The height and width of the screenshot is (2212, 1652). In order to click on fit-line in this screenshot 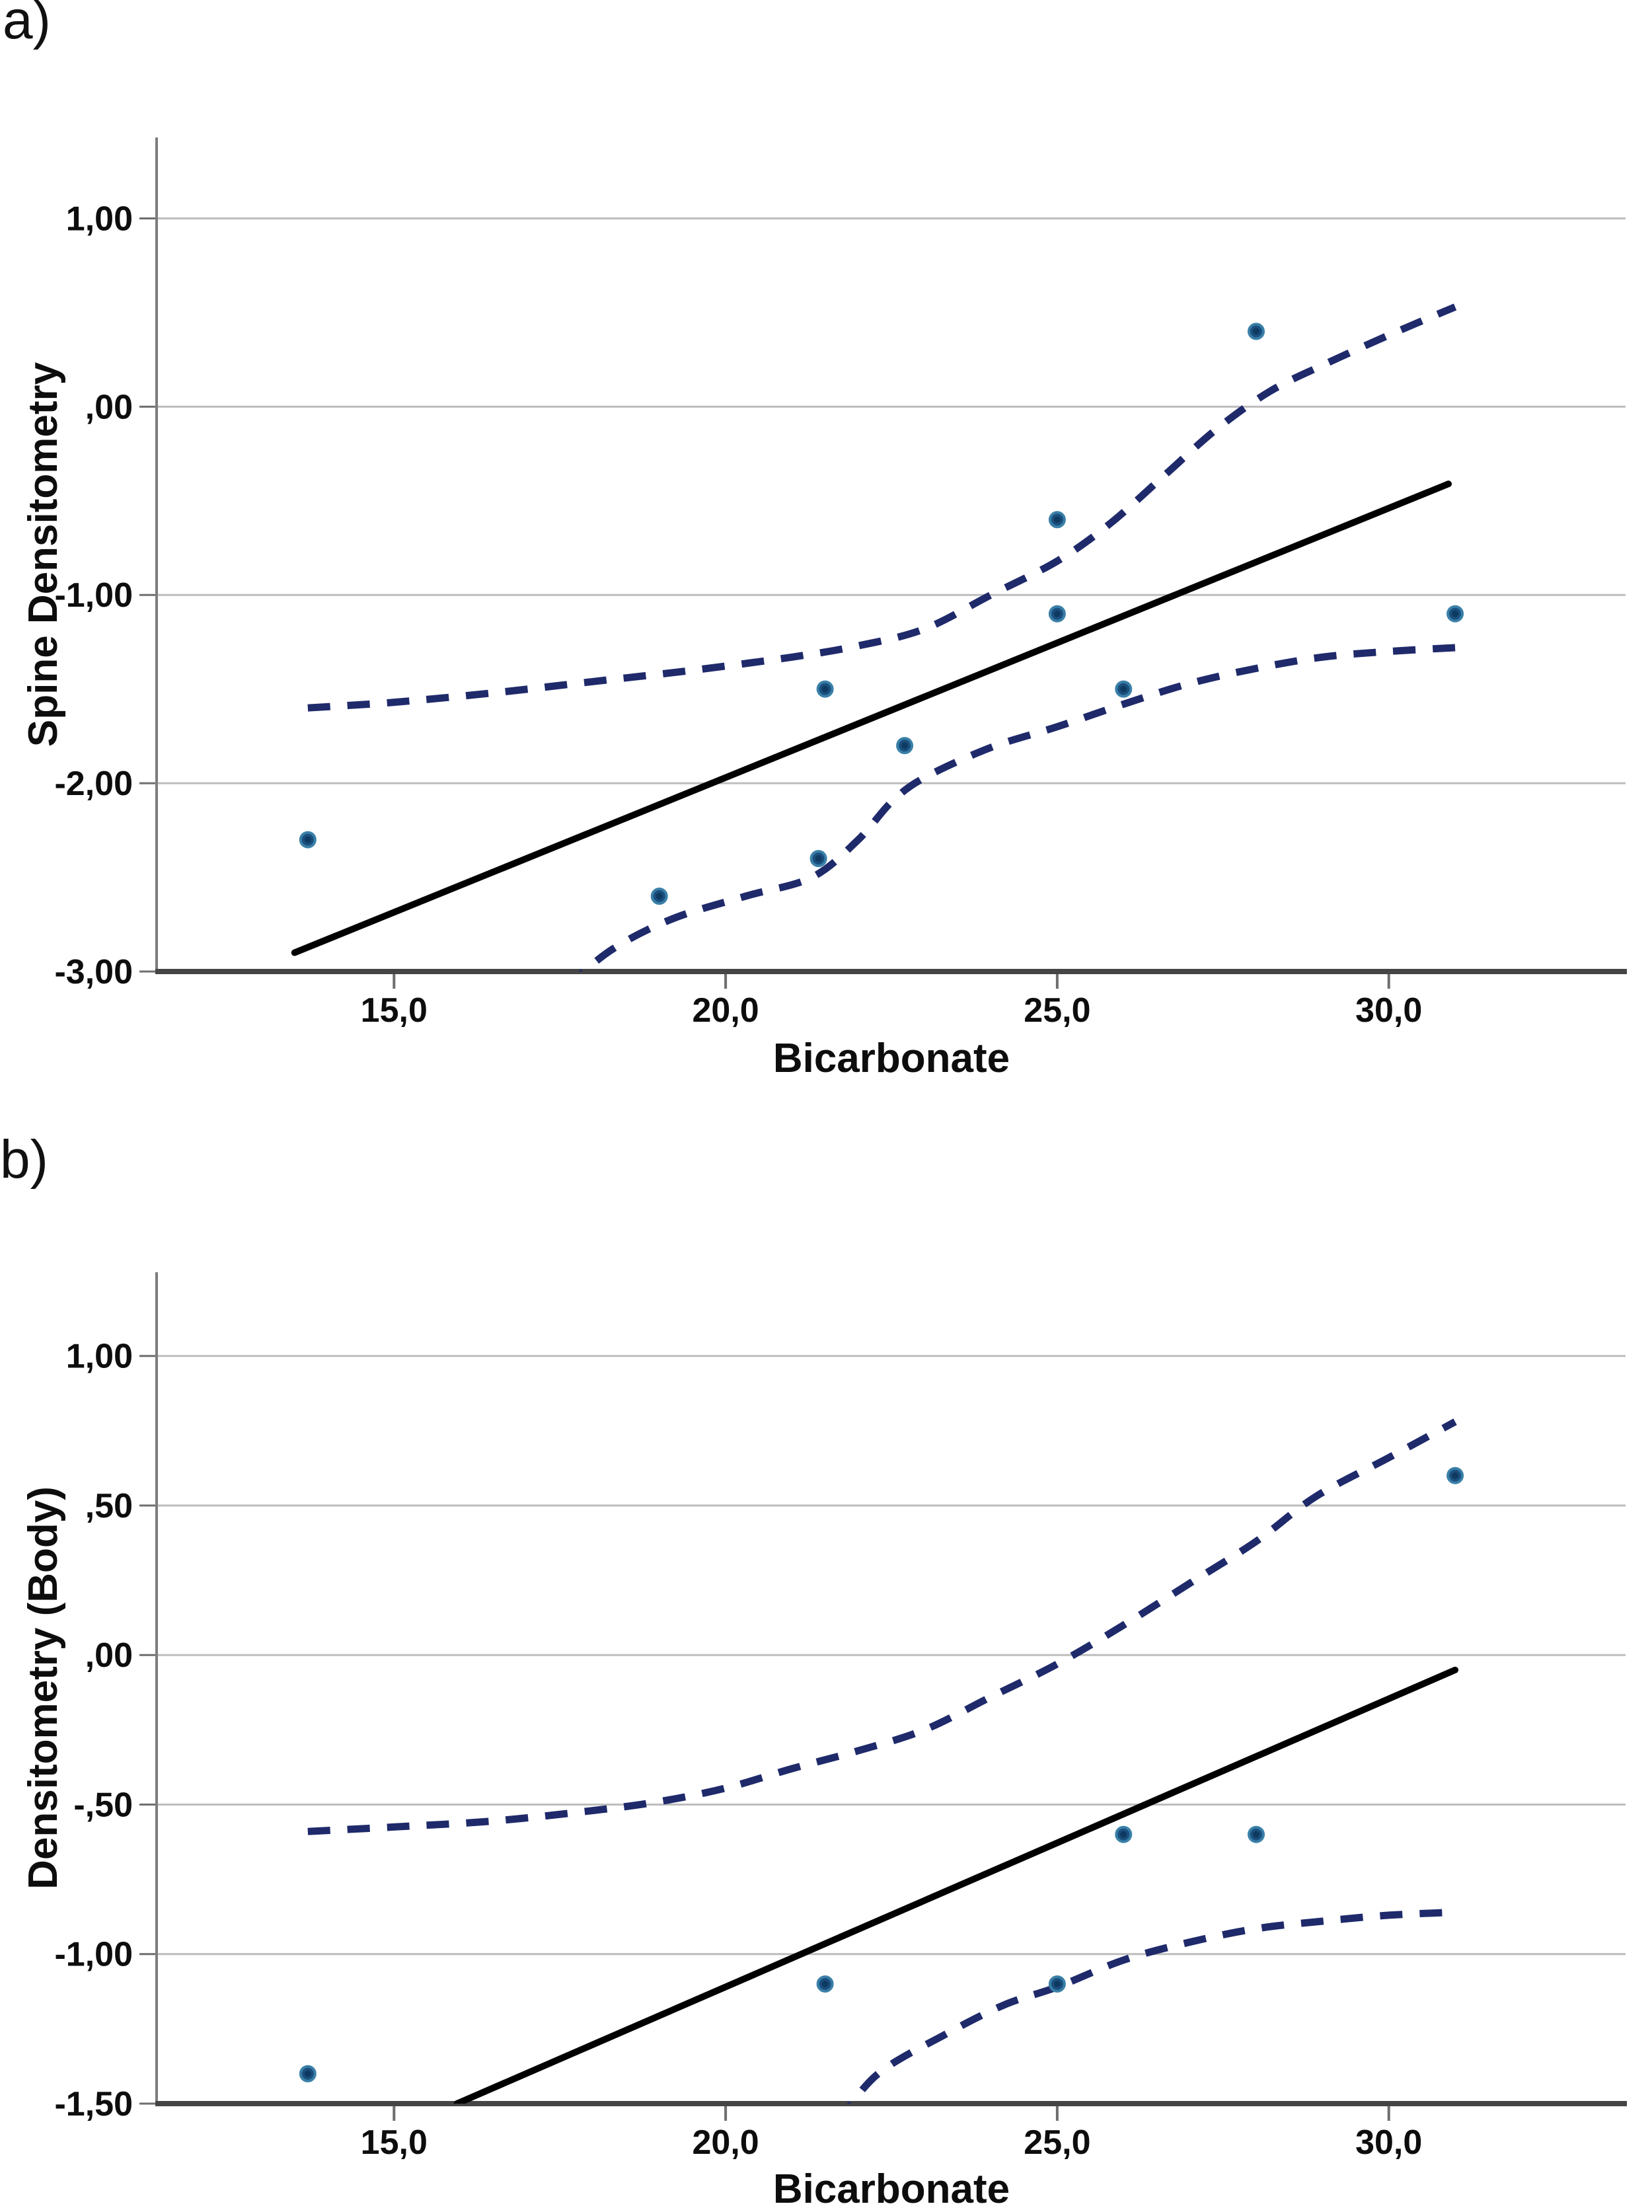, I will do `click(956, 1885)`.